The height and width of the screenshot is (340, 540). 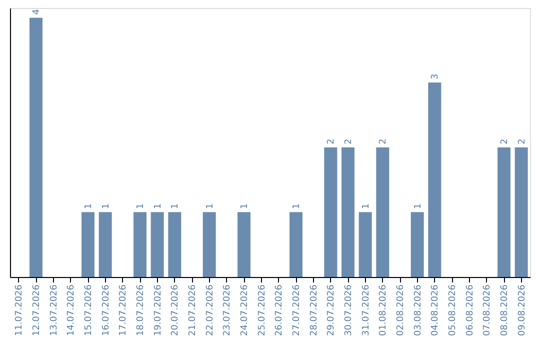 I want to click on x-tick-label: 03.08.2026, so click(x=418, y=310).